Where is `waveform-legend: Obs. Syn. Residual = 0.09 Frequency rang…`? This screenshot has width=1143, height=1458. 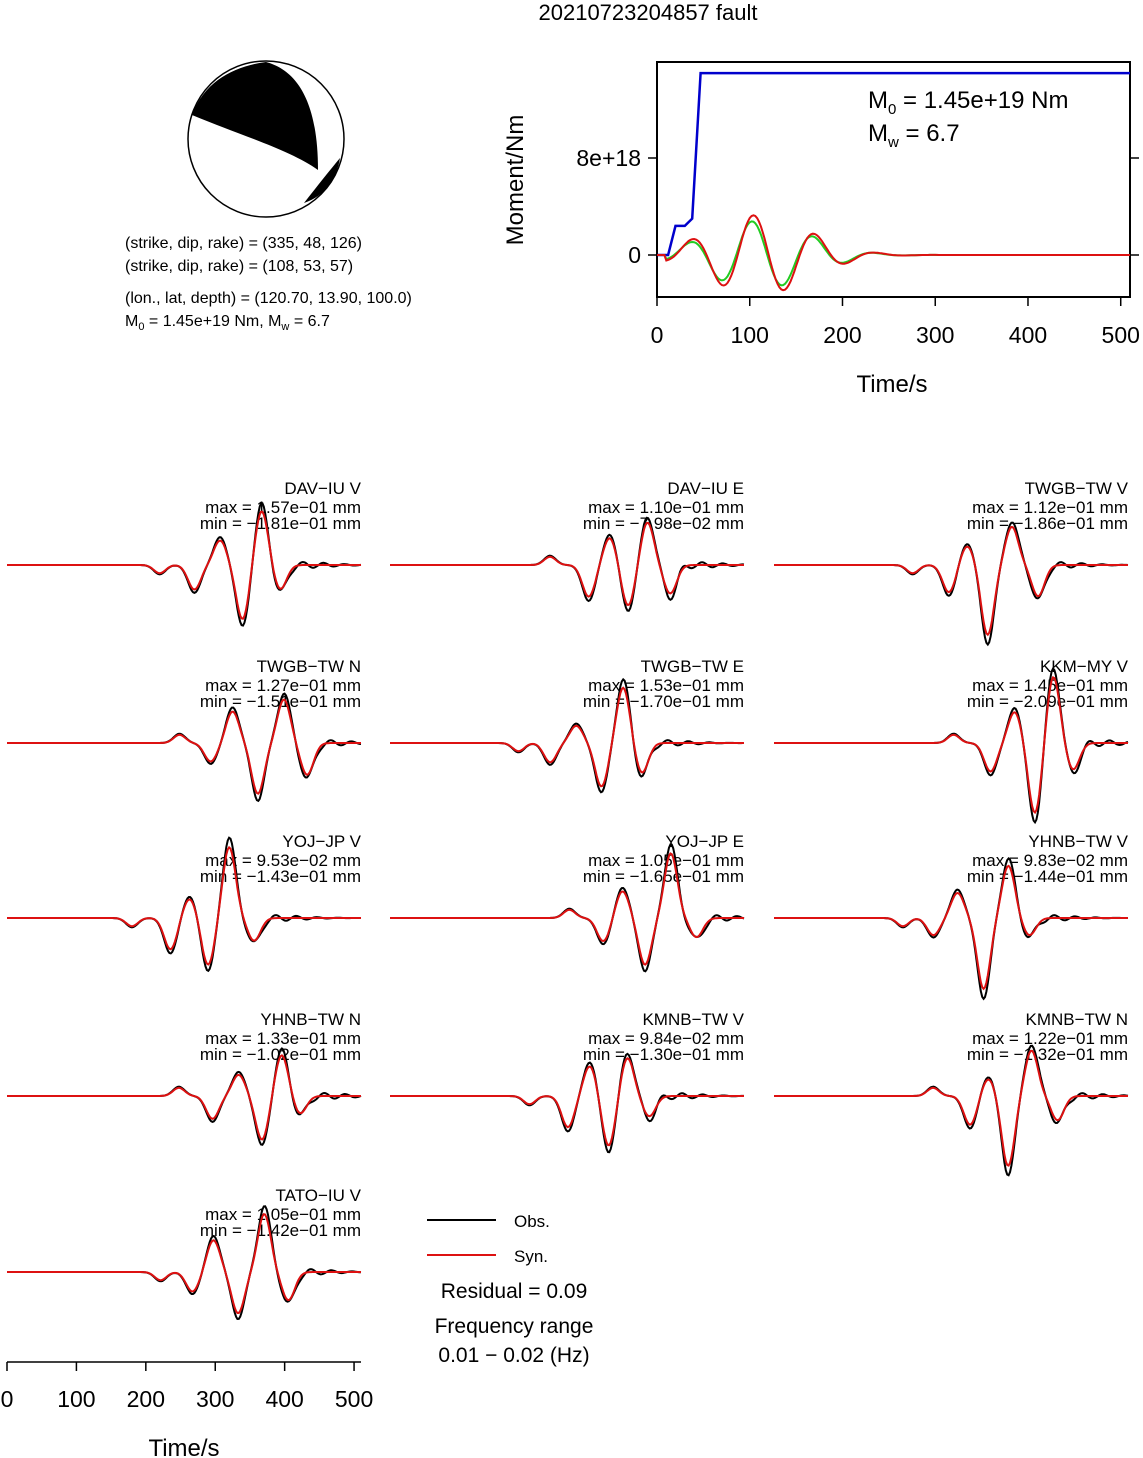
waveform-legend: Obs. Syn. Residual = 0.09 Frequency rang… is located at coordinates (510, 1289).